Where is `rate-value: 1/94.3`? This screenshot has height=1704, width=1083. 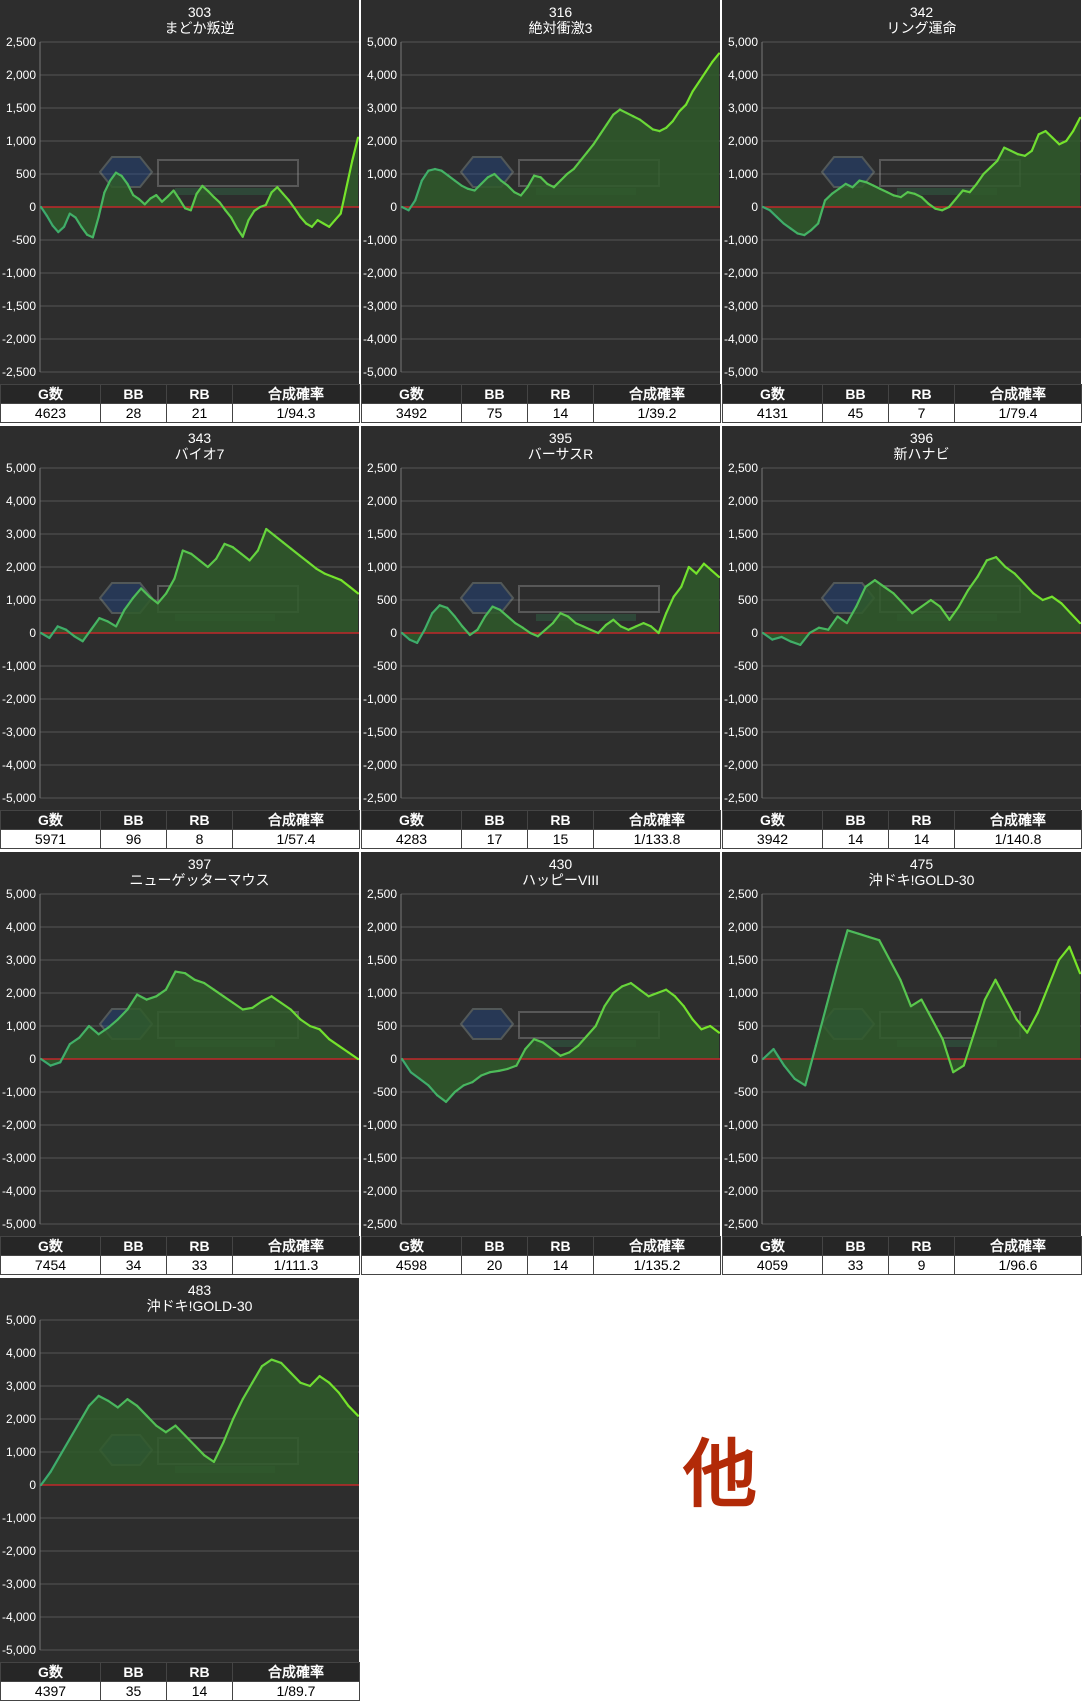
rate-value: 1/94.3 is located at coordinates (296, 413).